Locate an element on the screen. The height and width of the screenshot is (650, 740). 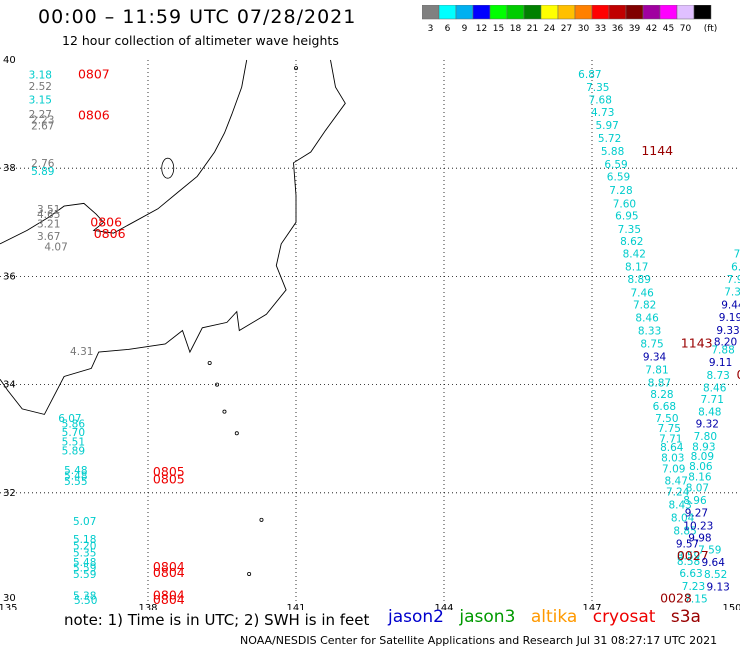
wave-height-label: 7.9 is located at coordinates (733, 280).